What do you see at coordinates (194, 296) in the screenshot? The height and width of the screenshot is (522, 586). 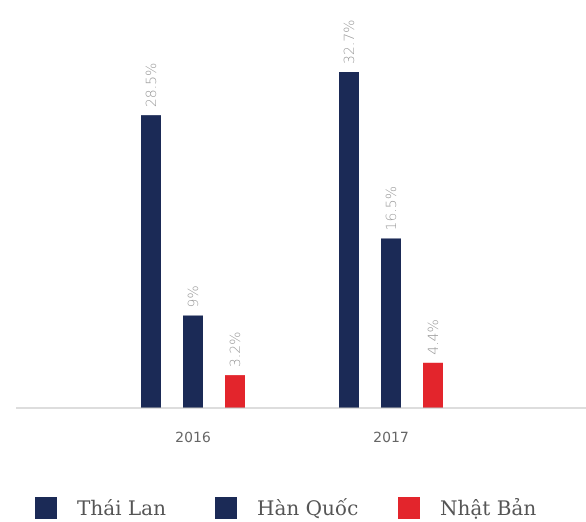 I see `data-label: 9%` at bounding box center [194, 296].